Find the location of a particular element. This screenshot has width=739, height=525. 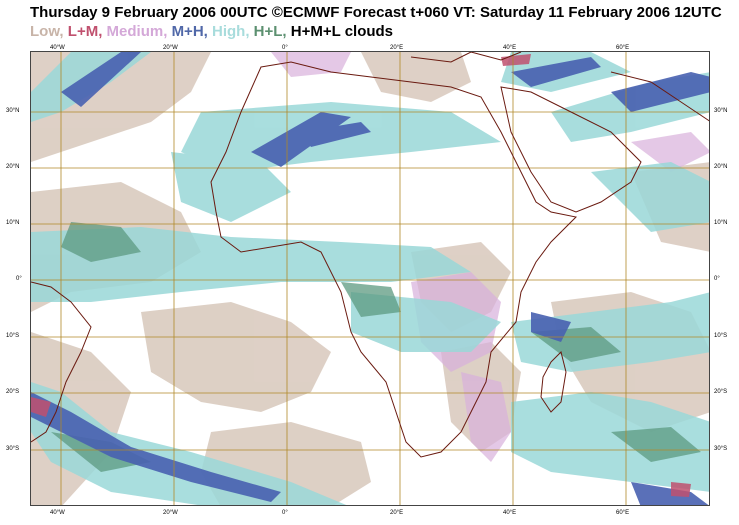

lon-label-40e-bottom: 40°E is located at coordinates (510, 513).